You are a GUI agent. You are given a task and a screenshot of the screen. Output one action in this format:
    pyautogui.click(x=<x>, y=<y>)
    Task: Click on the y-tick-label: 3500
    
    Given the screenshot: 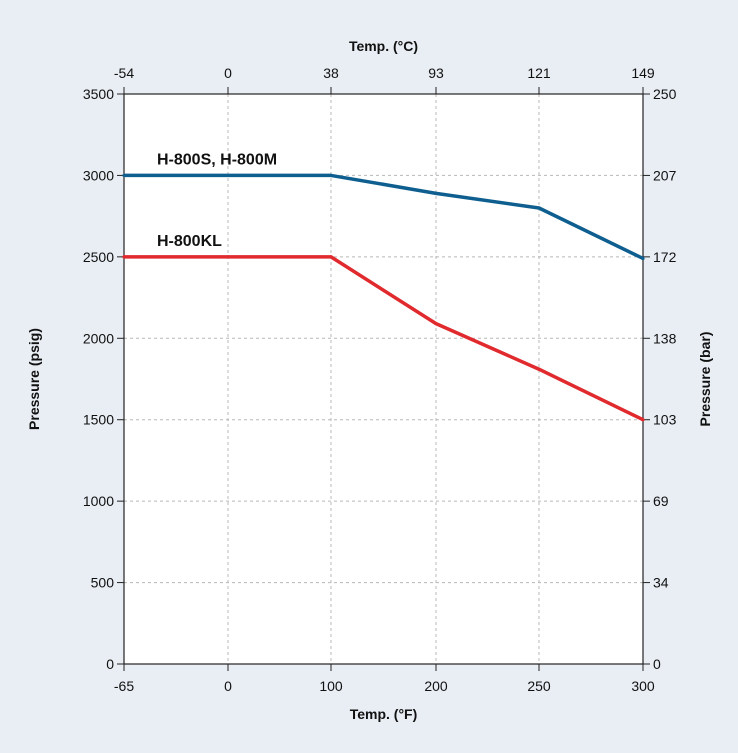 What is the action you would take?
    pyautogui.click(x=98, y=94)
    